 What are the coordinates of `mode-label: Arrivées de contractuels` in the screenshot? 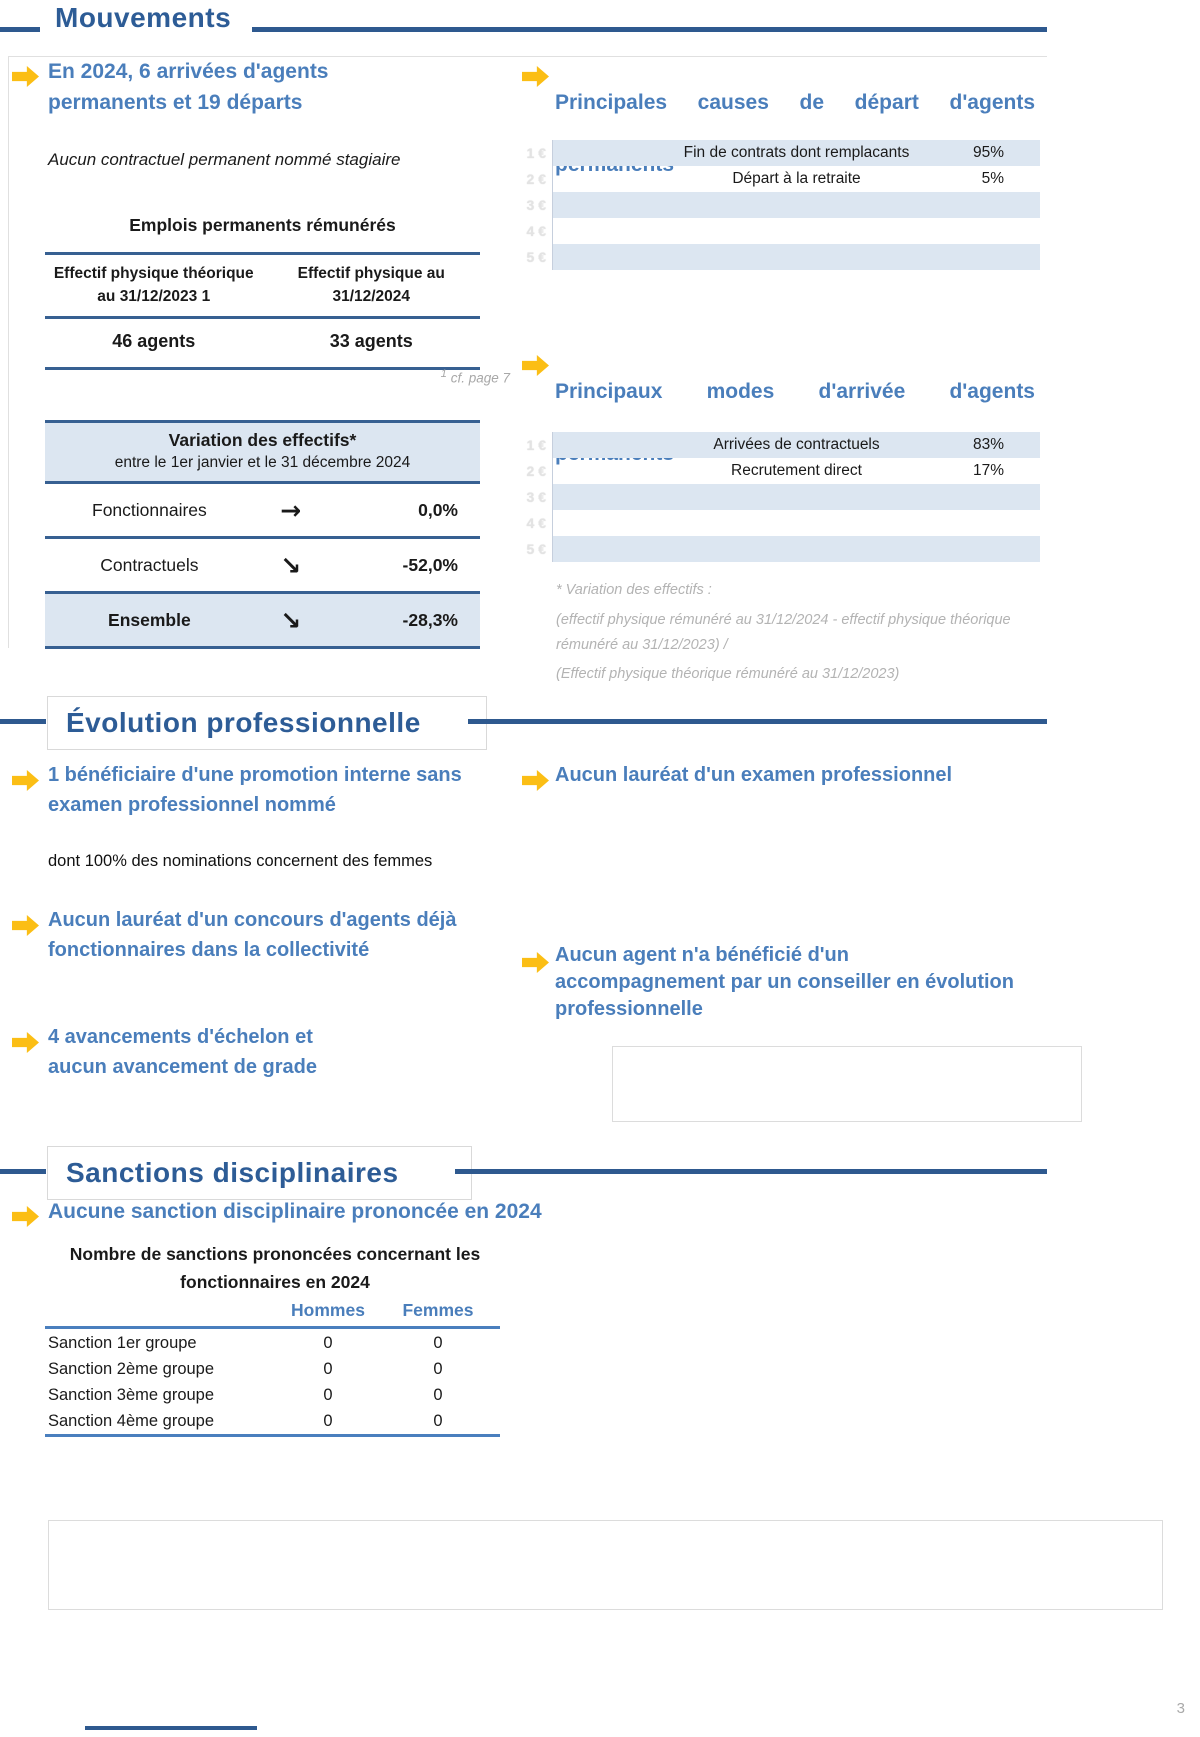 It's located at (796, 444).